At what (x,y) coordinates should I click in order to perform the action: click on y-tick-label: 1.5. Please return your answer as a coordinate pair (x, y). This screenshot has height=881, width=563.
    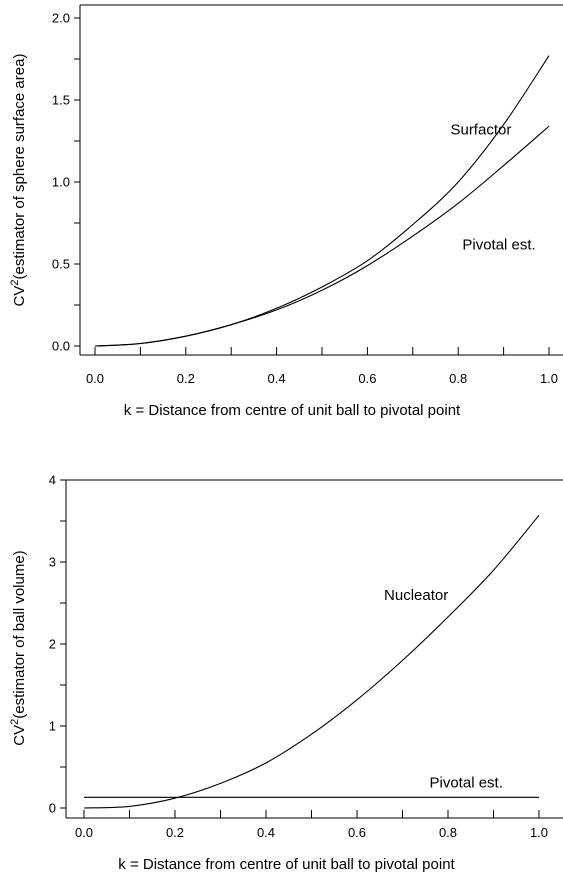
    Looking at the image, I should click on (61, 100).